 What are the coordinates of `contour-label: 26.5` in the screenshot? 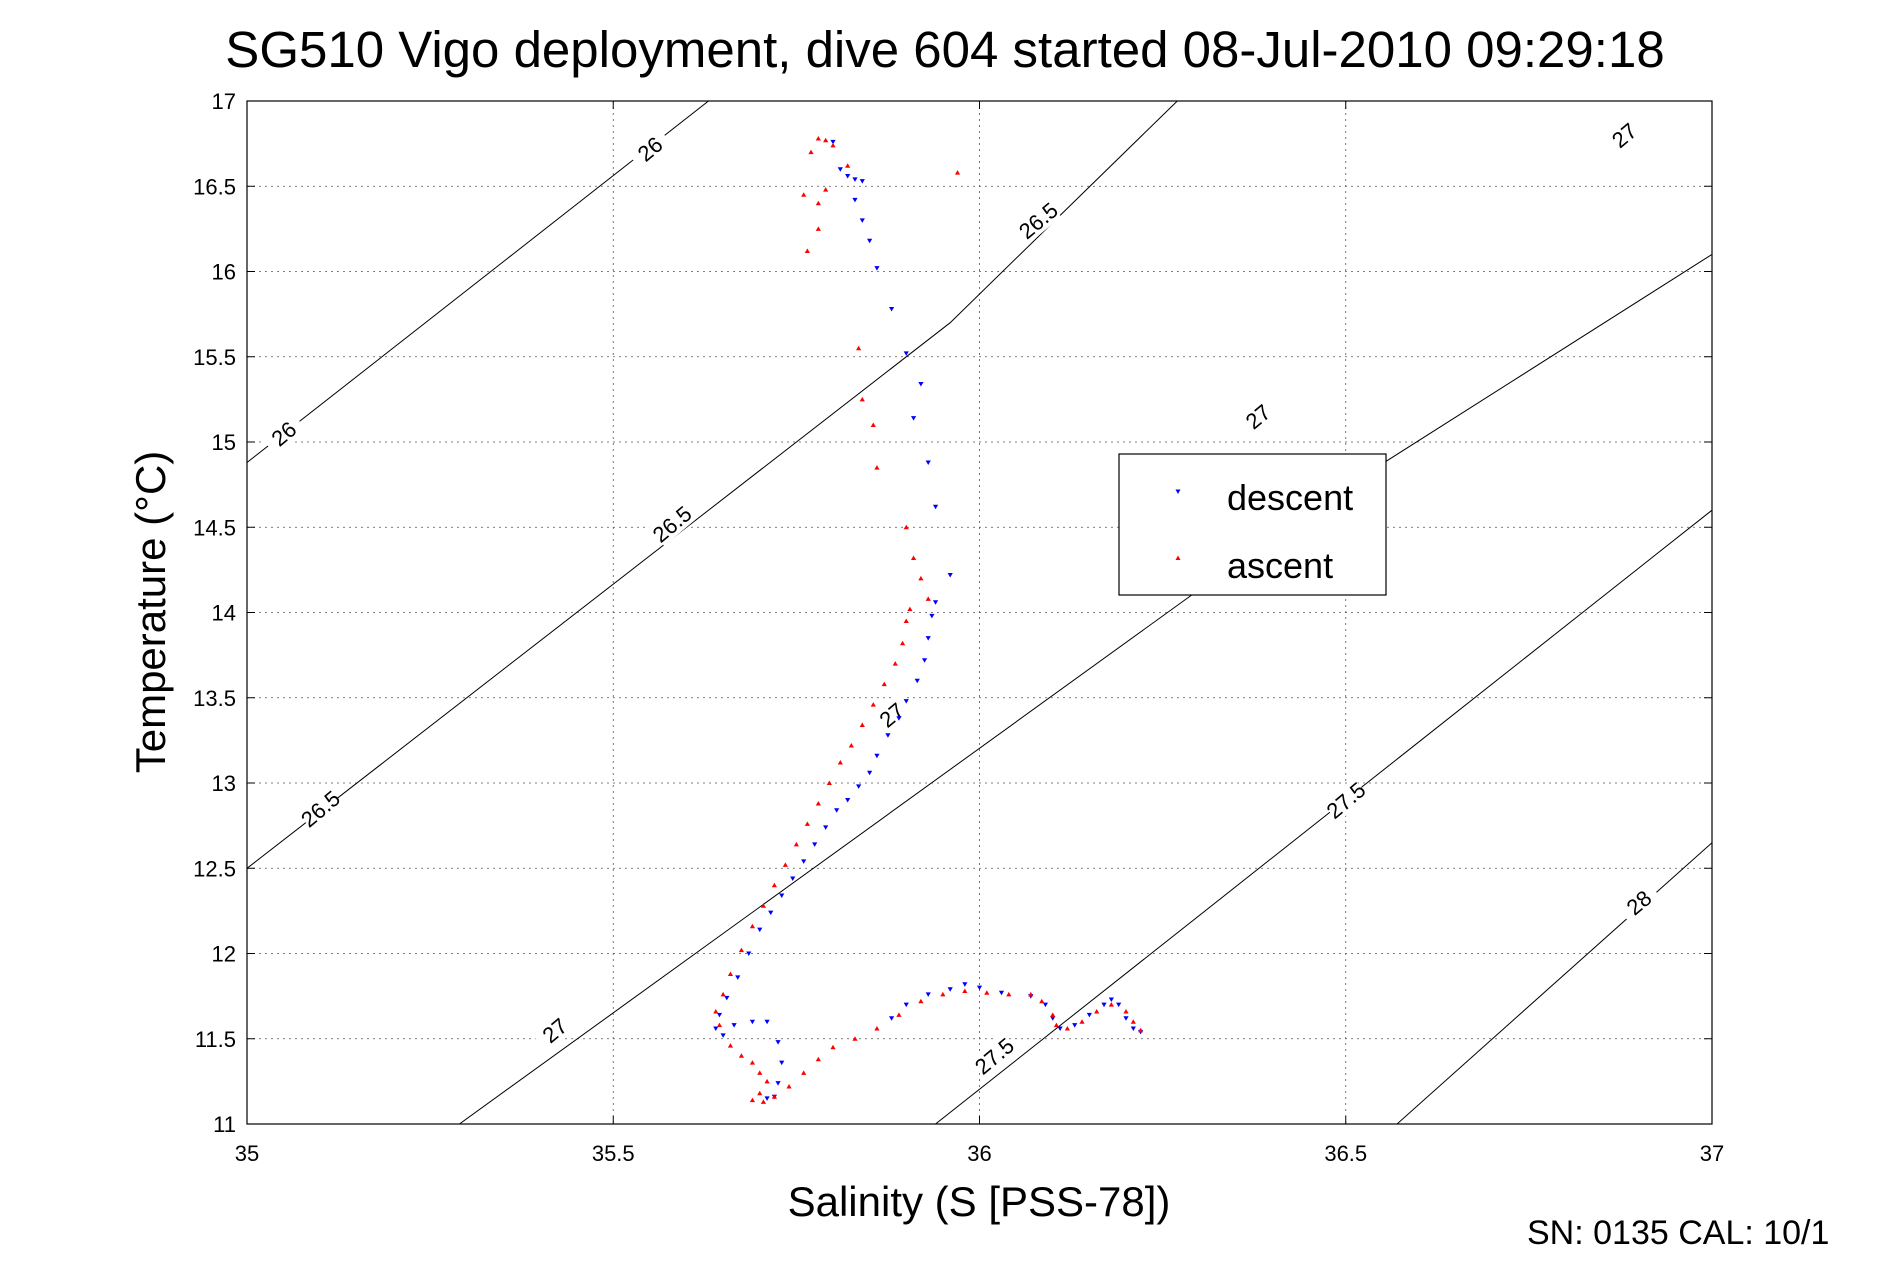 It's located at (320, 809).